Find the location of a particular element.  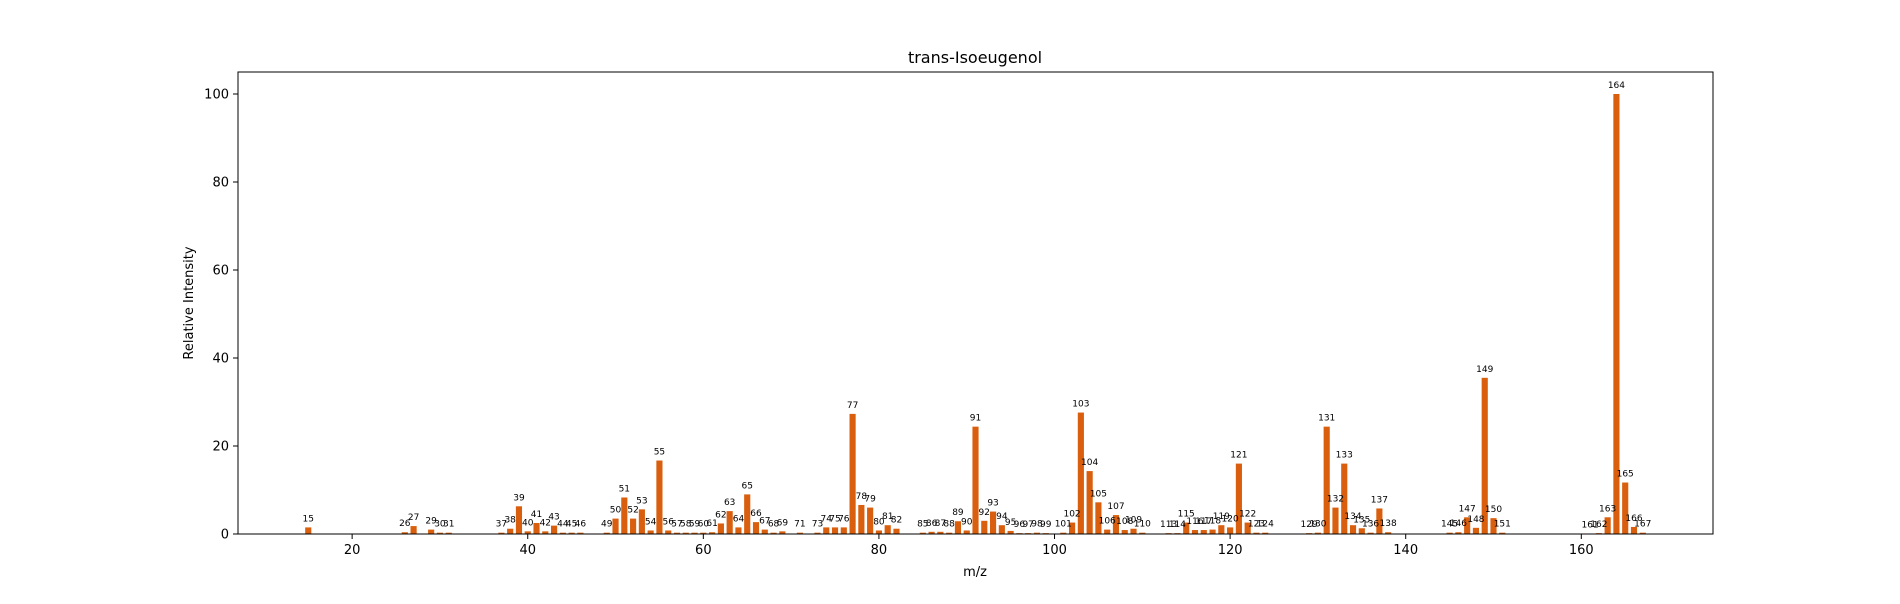

bar-label-mz-122: 122 is located at coordinates (1247, 515).